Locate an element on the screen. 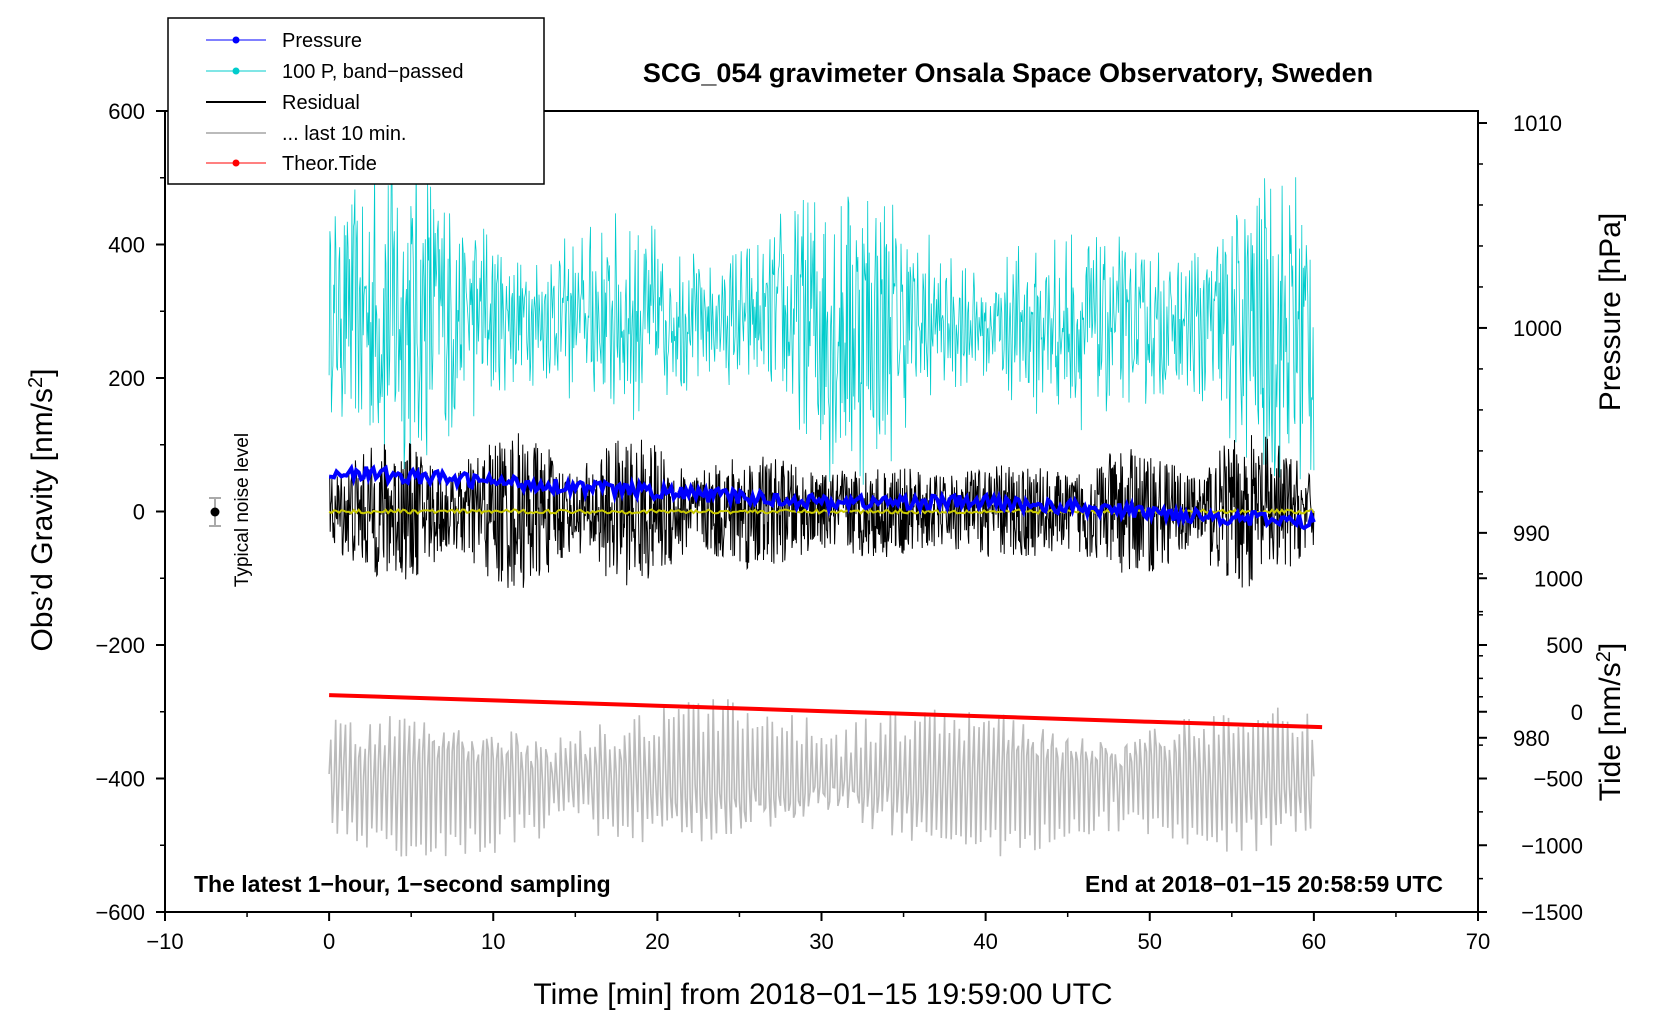 This screenshot has width=1660, height=1020. left-axis-title-end: ] is located at coordinates (42, 373).